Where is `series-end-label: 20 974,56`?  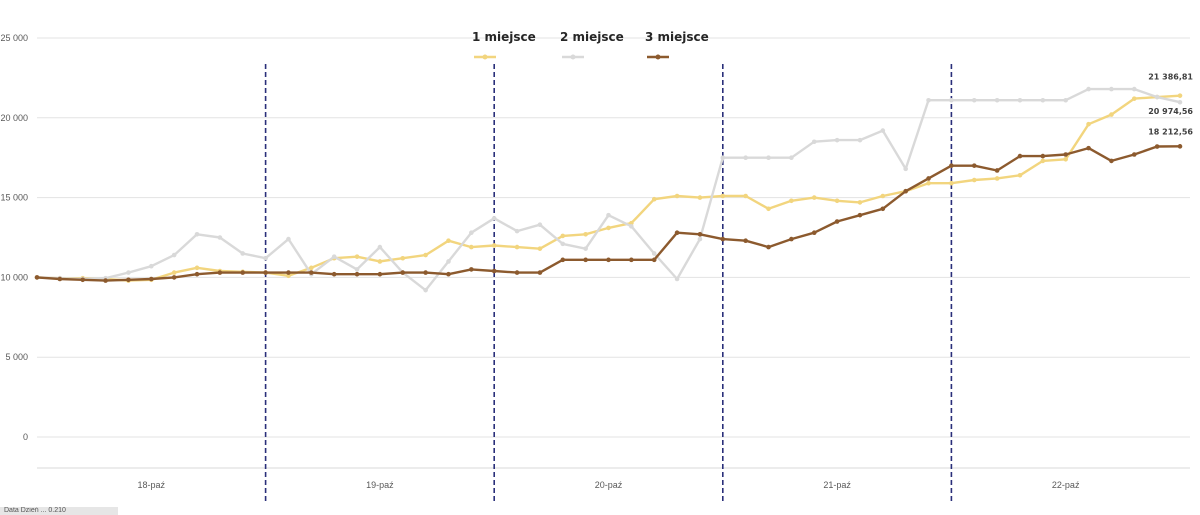 series-end-label: 20 974,56 is located at coordinates (1170, 111).